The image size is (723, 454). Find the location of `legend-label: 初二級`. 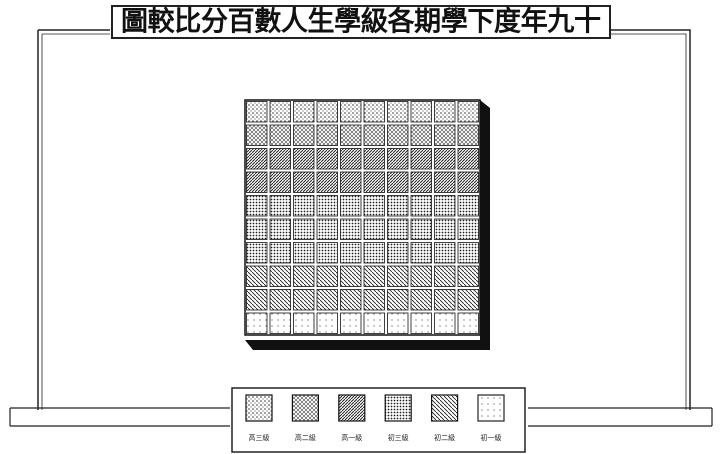

legend-label: 初二級 is located at coordinates (444, 437).